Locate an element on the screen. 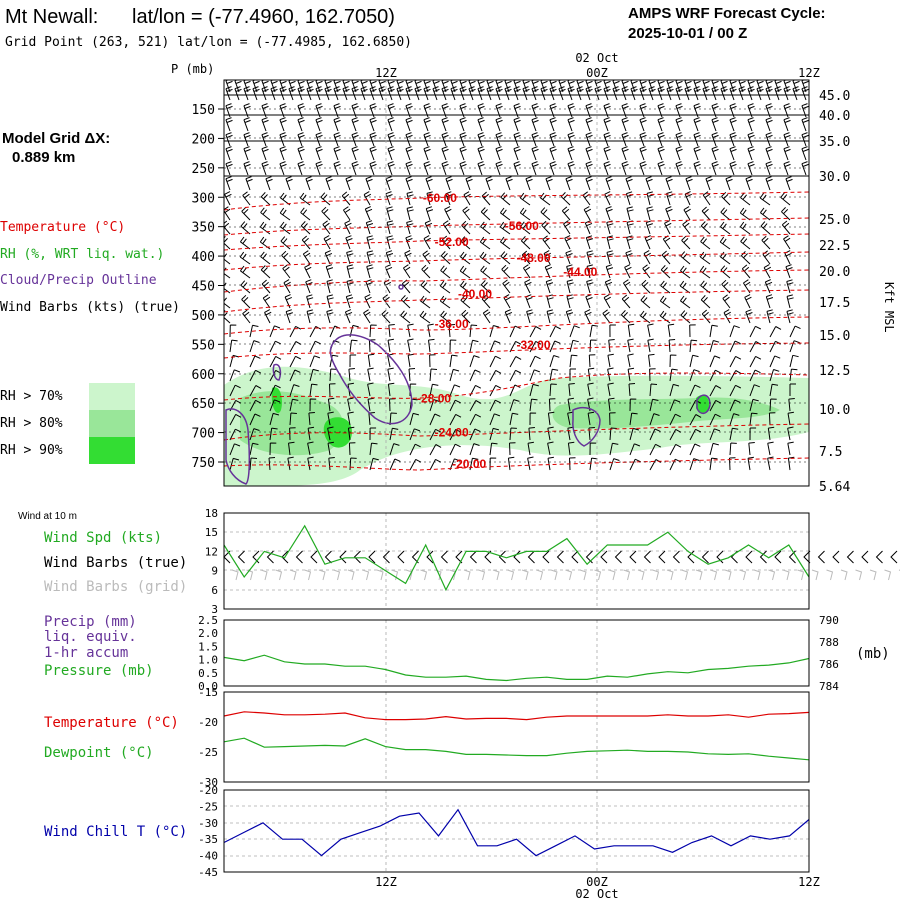 The image size is (900, 900). pressure-tick-label: 400 is located at coordinates (203, 257).